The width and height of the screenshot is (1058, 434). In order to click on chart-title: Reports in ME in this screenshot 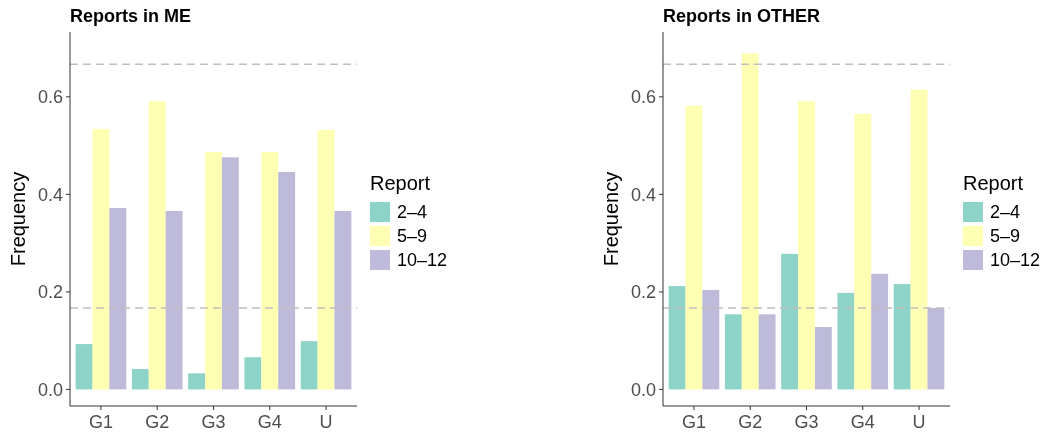, I will do `click(131, 16)`.